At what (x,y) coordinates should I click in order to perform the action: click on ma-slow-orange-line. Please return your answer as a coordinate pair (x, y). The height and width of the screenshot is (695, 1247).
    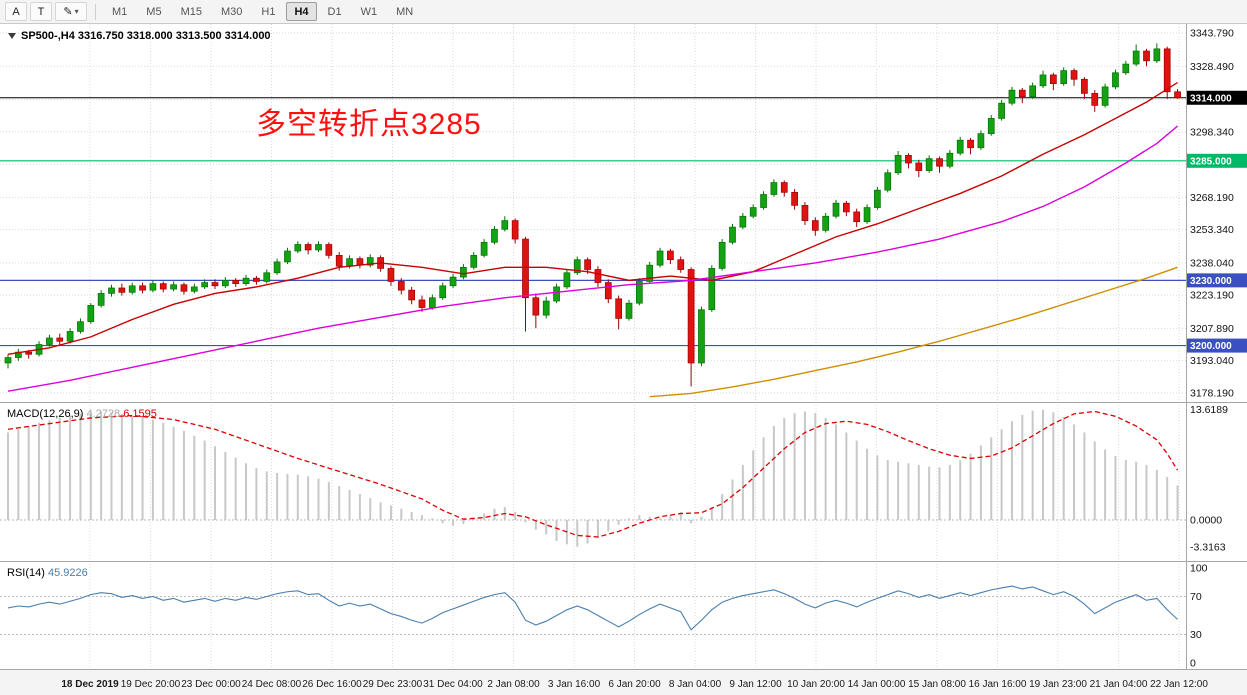
    Looking at the image, I should click on (913, 332).